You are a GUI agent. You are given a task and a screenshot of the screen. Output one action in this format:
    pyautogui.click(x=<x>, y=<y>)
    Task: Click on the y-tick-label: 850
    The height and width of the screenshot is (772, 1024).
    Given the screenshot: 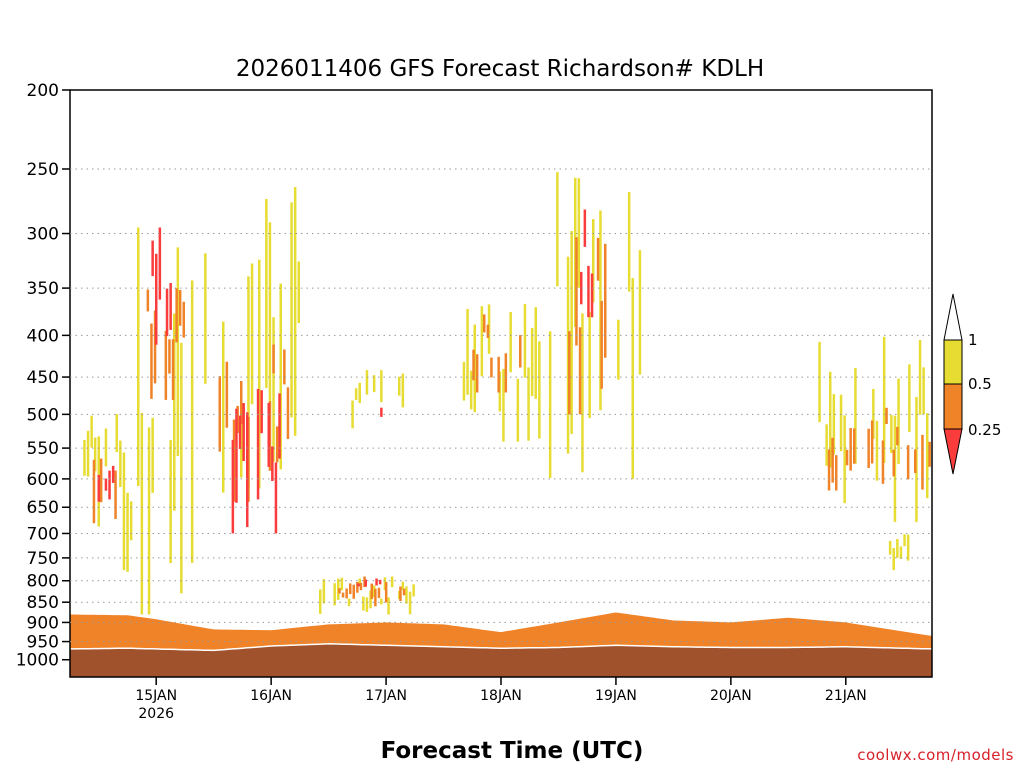 What is the action you would take?
    pyautogui.click(x=43, y=603)
    